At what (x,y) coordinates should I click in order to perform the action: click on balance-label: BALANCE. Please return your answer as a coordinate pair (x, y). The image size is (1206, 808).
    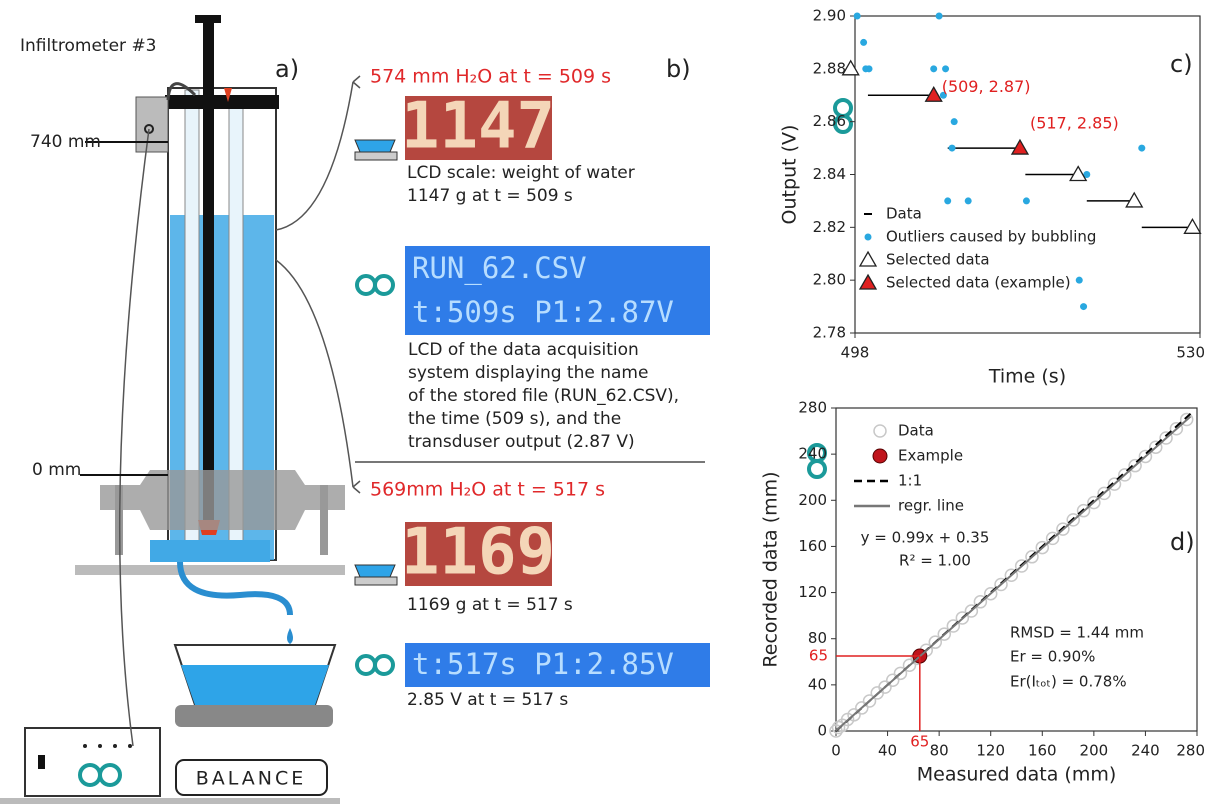
    Looking at the image, I should click on (251, 779).